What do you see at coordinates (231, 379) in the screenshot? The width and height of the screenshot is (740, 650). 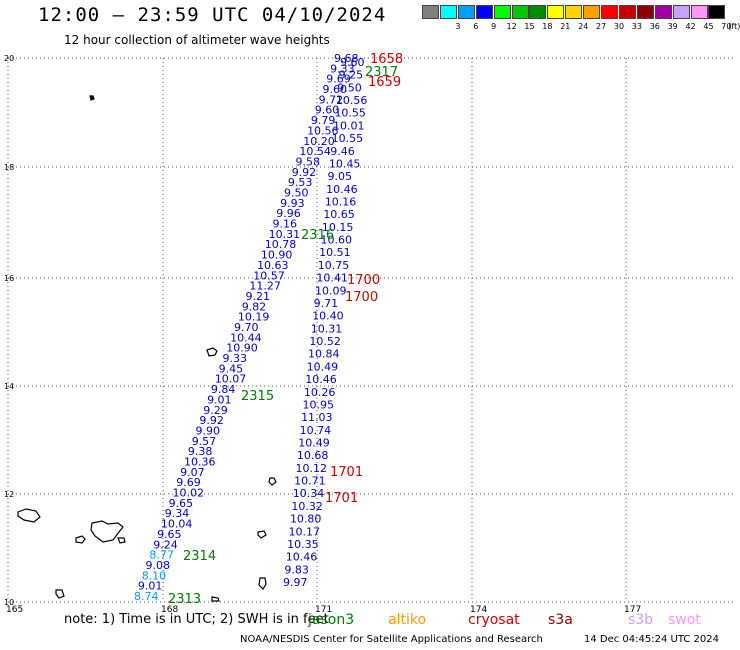 I see `wave-height-value: 10.07` at bounding box center [231, 379].